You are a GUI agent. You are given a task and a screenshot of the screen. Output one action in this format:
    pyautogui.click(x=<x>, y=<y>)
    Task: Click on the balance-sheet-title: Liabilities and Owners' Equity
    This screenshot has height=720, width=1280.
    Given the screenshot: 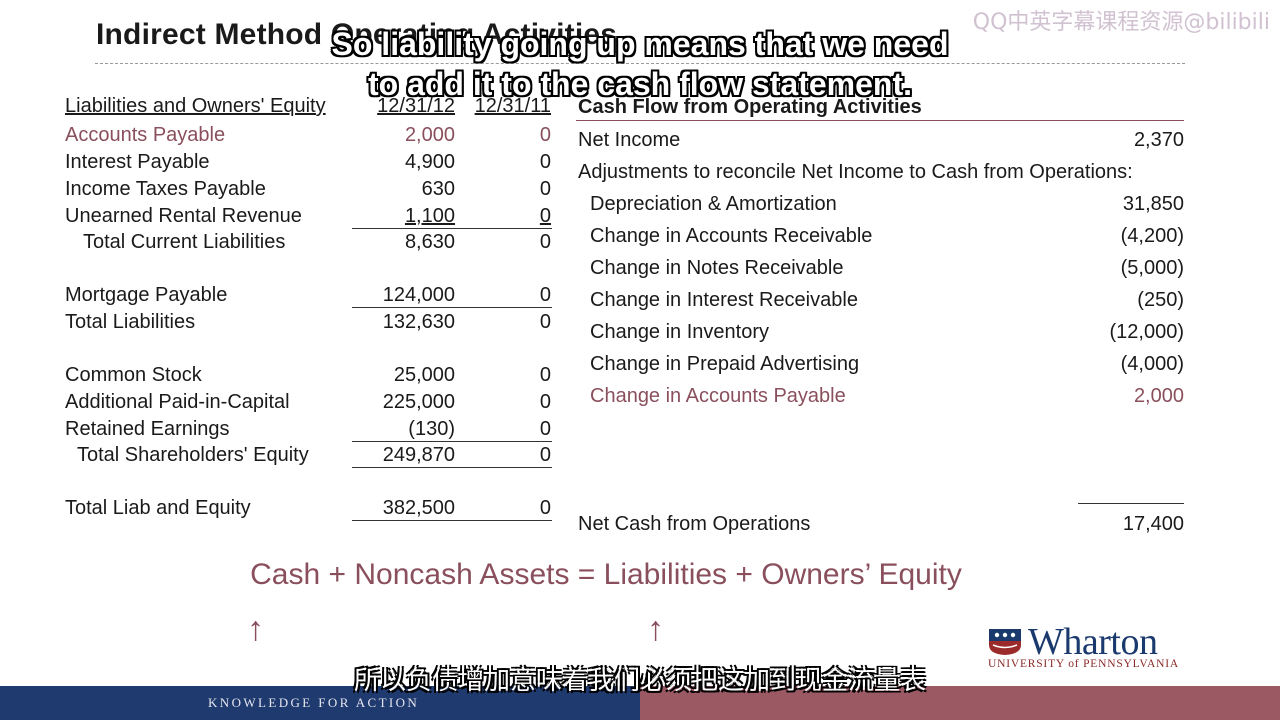 What is the action you would take?
    pyautogui.click(x=195, y=106)
    